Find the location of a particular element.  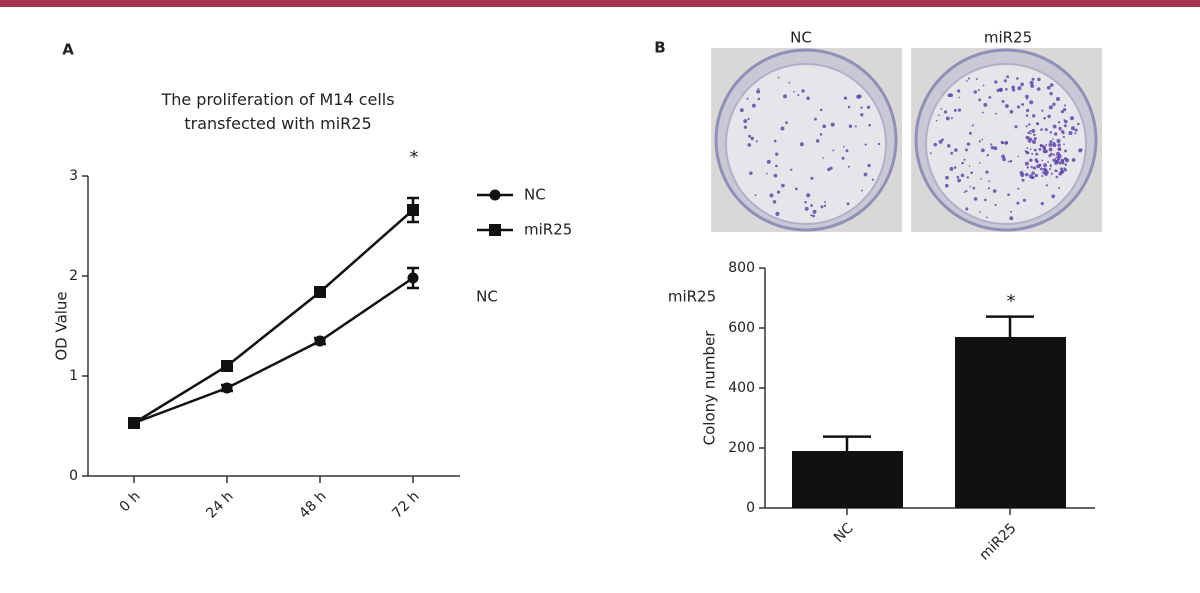

annotation: miR25 is located at coordinates (692, 297).